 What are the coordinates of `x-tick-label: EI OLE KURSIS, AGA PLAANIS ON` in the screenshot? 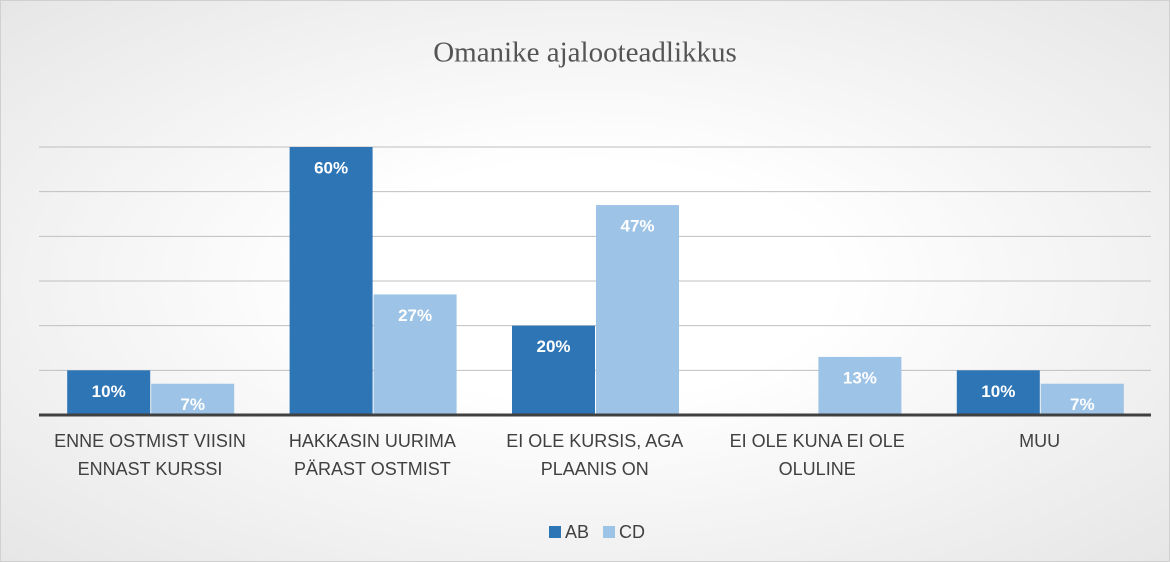 It's located at (595, 455).